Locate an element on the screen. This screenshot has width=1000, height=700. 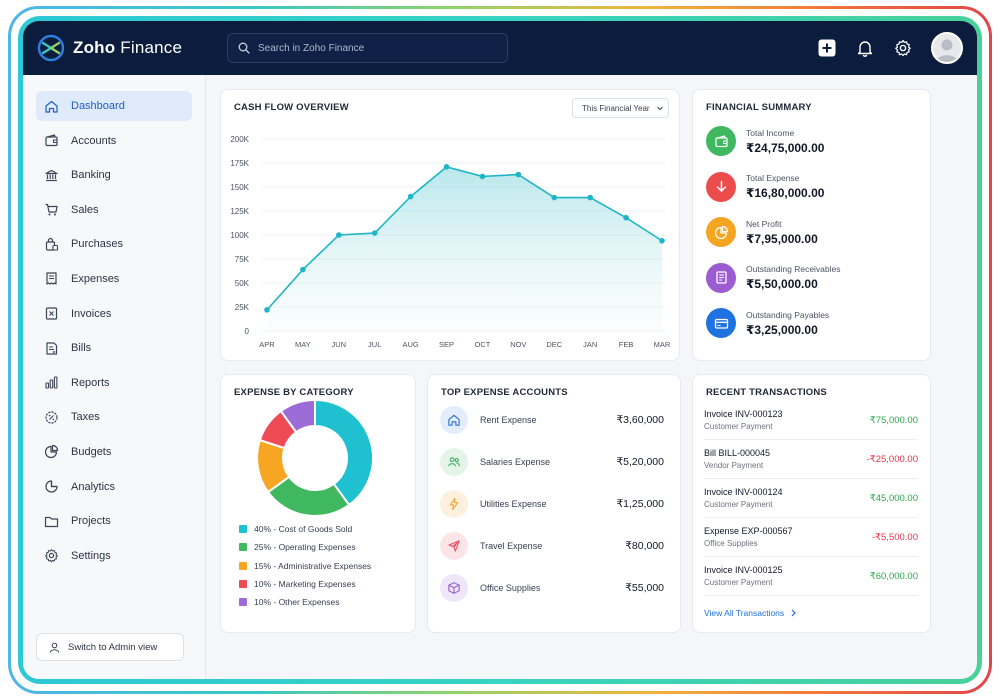
sidebar-item-label: Sales is located at coordinates (85, 209).